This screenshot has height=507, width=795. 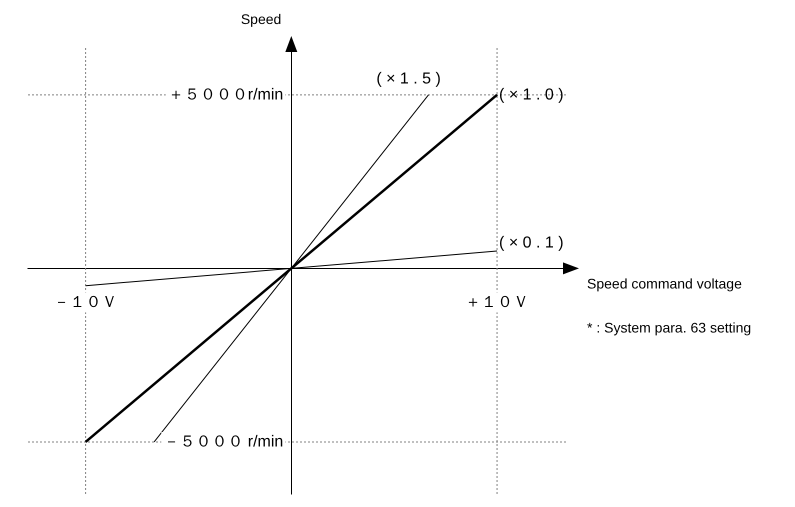 I want to click on y-tick-label: ＋５０００r/min, so click(x=226, y=95).